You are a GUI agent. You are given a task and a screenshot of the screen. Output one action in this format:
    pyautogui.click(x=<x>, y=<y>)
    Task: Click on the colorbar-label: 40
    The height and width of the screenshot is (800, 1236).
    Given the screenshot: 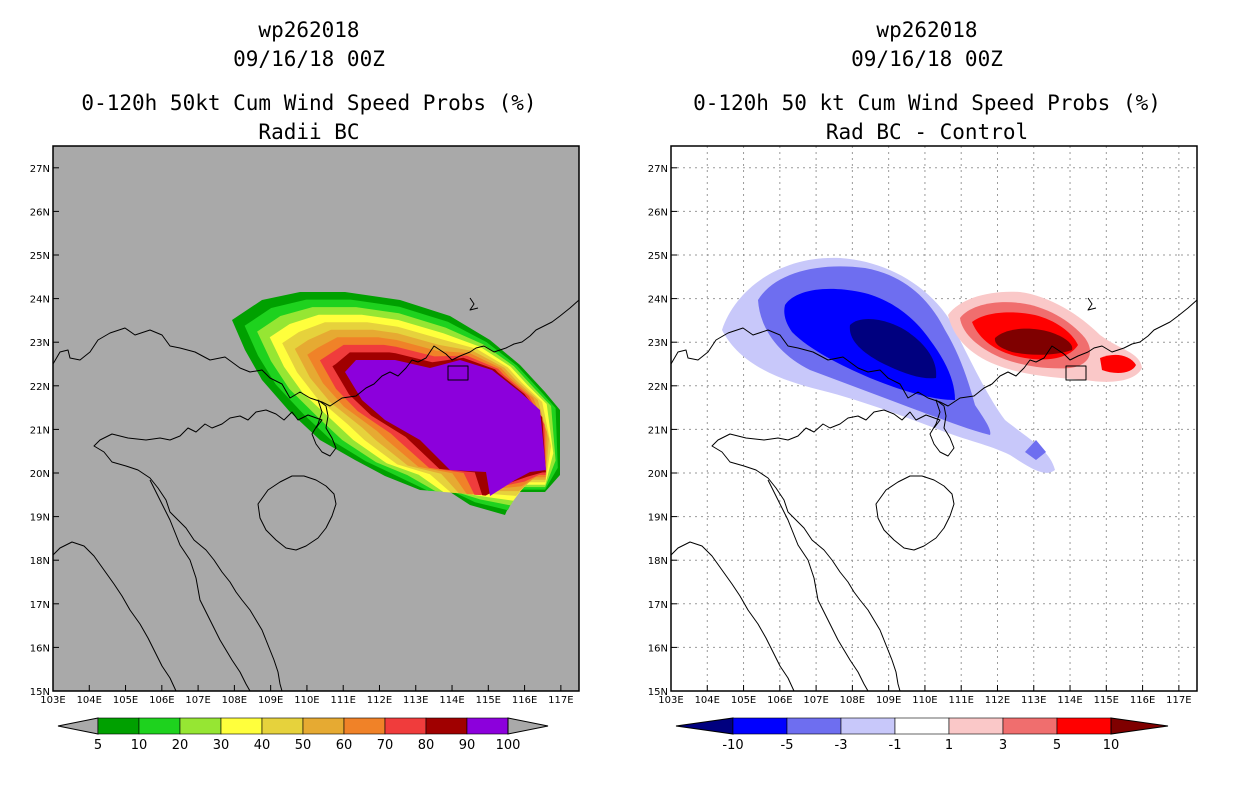 What is the action you would take?
    pyautogui.click(x=262, y=745)
    